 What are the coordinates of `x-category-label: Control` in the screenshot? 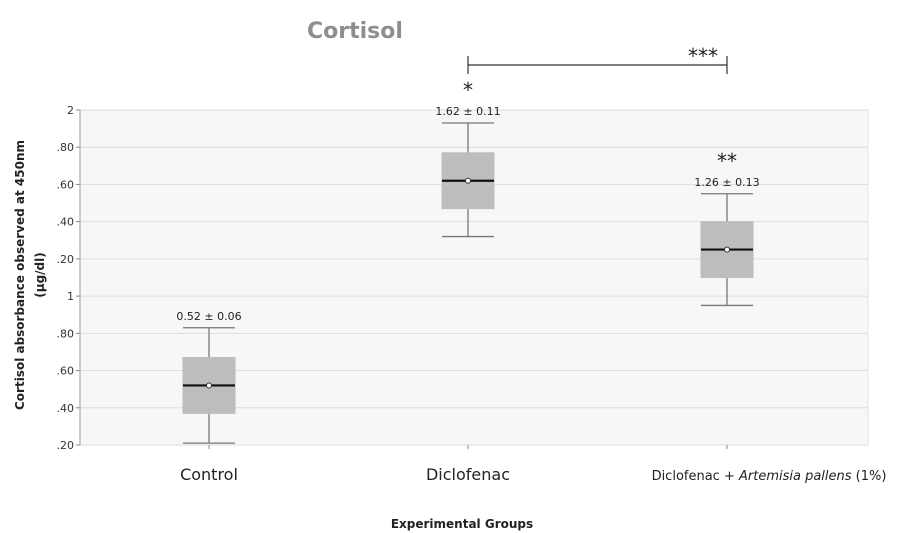 It's located at (209, 474).